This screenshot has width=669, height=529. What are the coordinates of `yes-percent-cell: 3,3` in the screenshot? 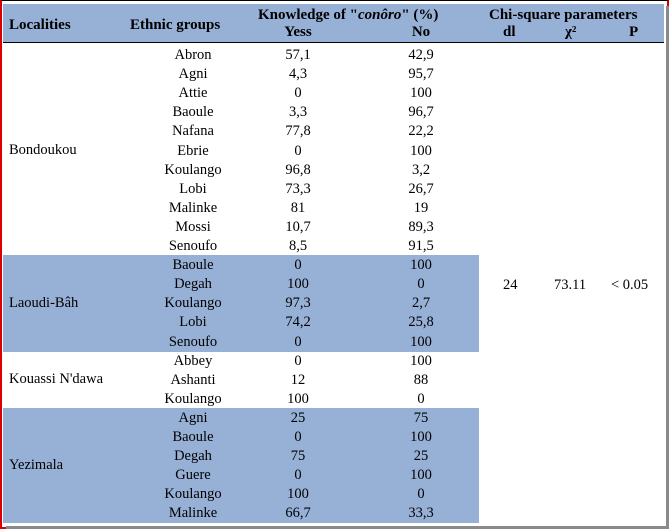 It's located at (298, 112).